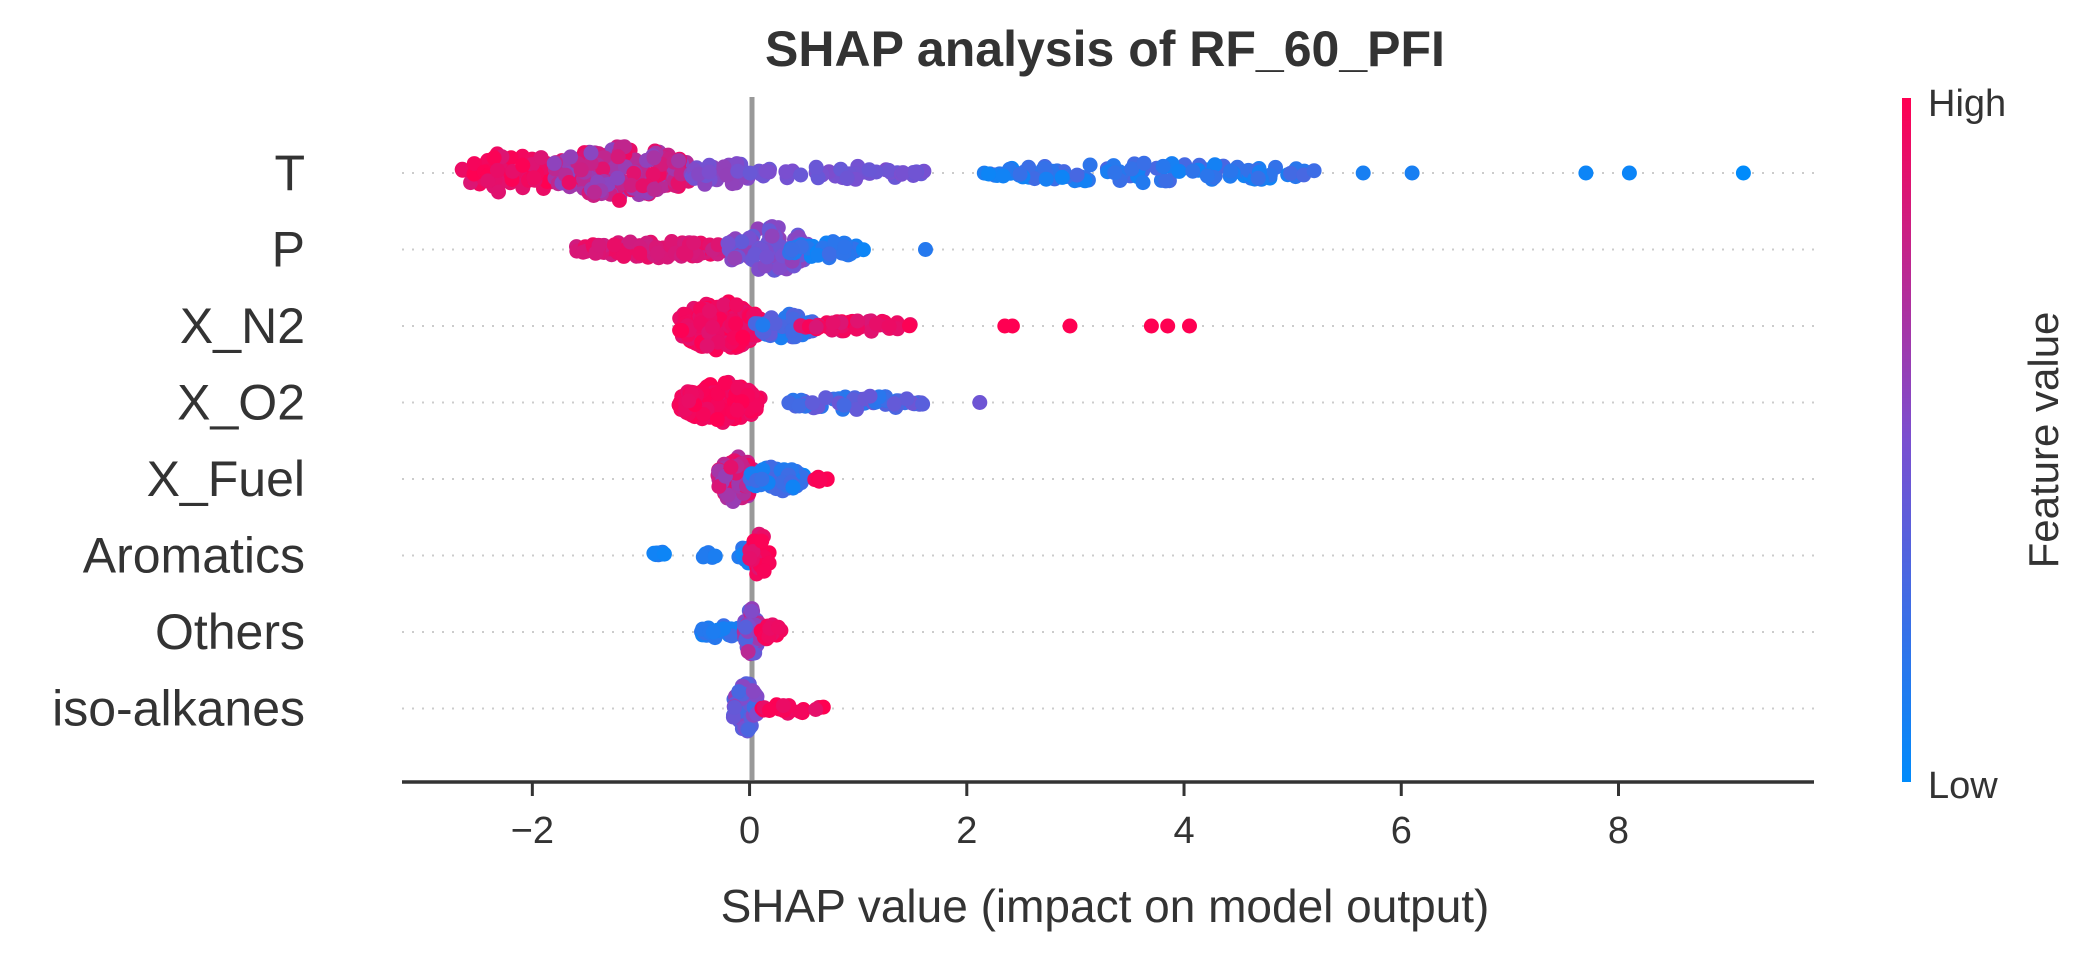  I want to click on x-tick-label: 4, so click(1183, 831).